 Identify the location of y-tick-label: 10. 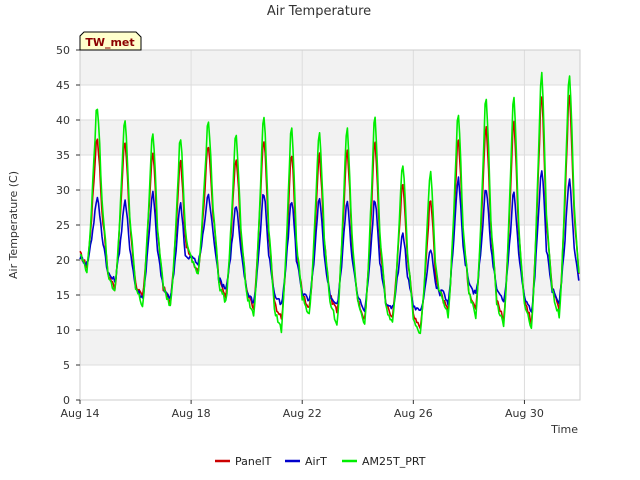
(63, 330).